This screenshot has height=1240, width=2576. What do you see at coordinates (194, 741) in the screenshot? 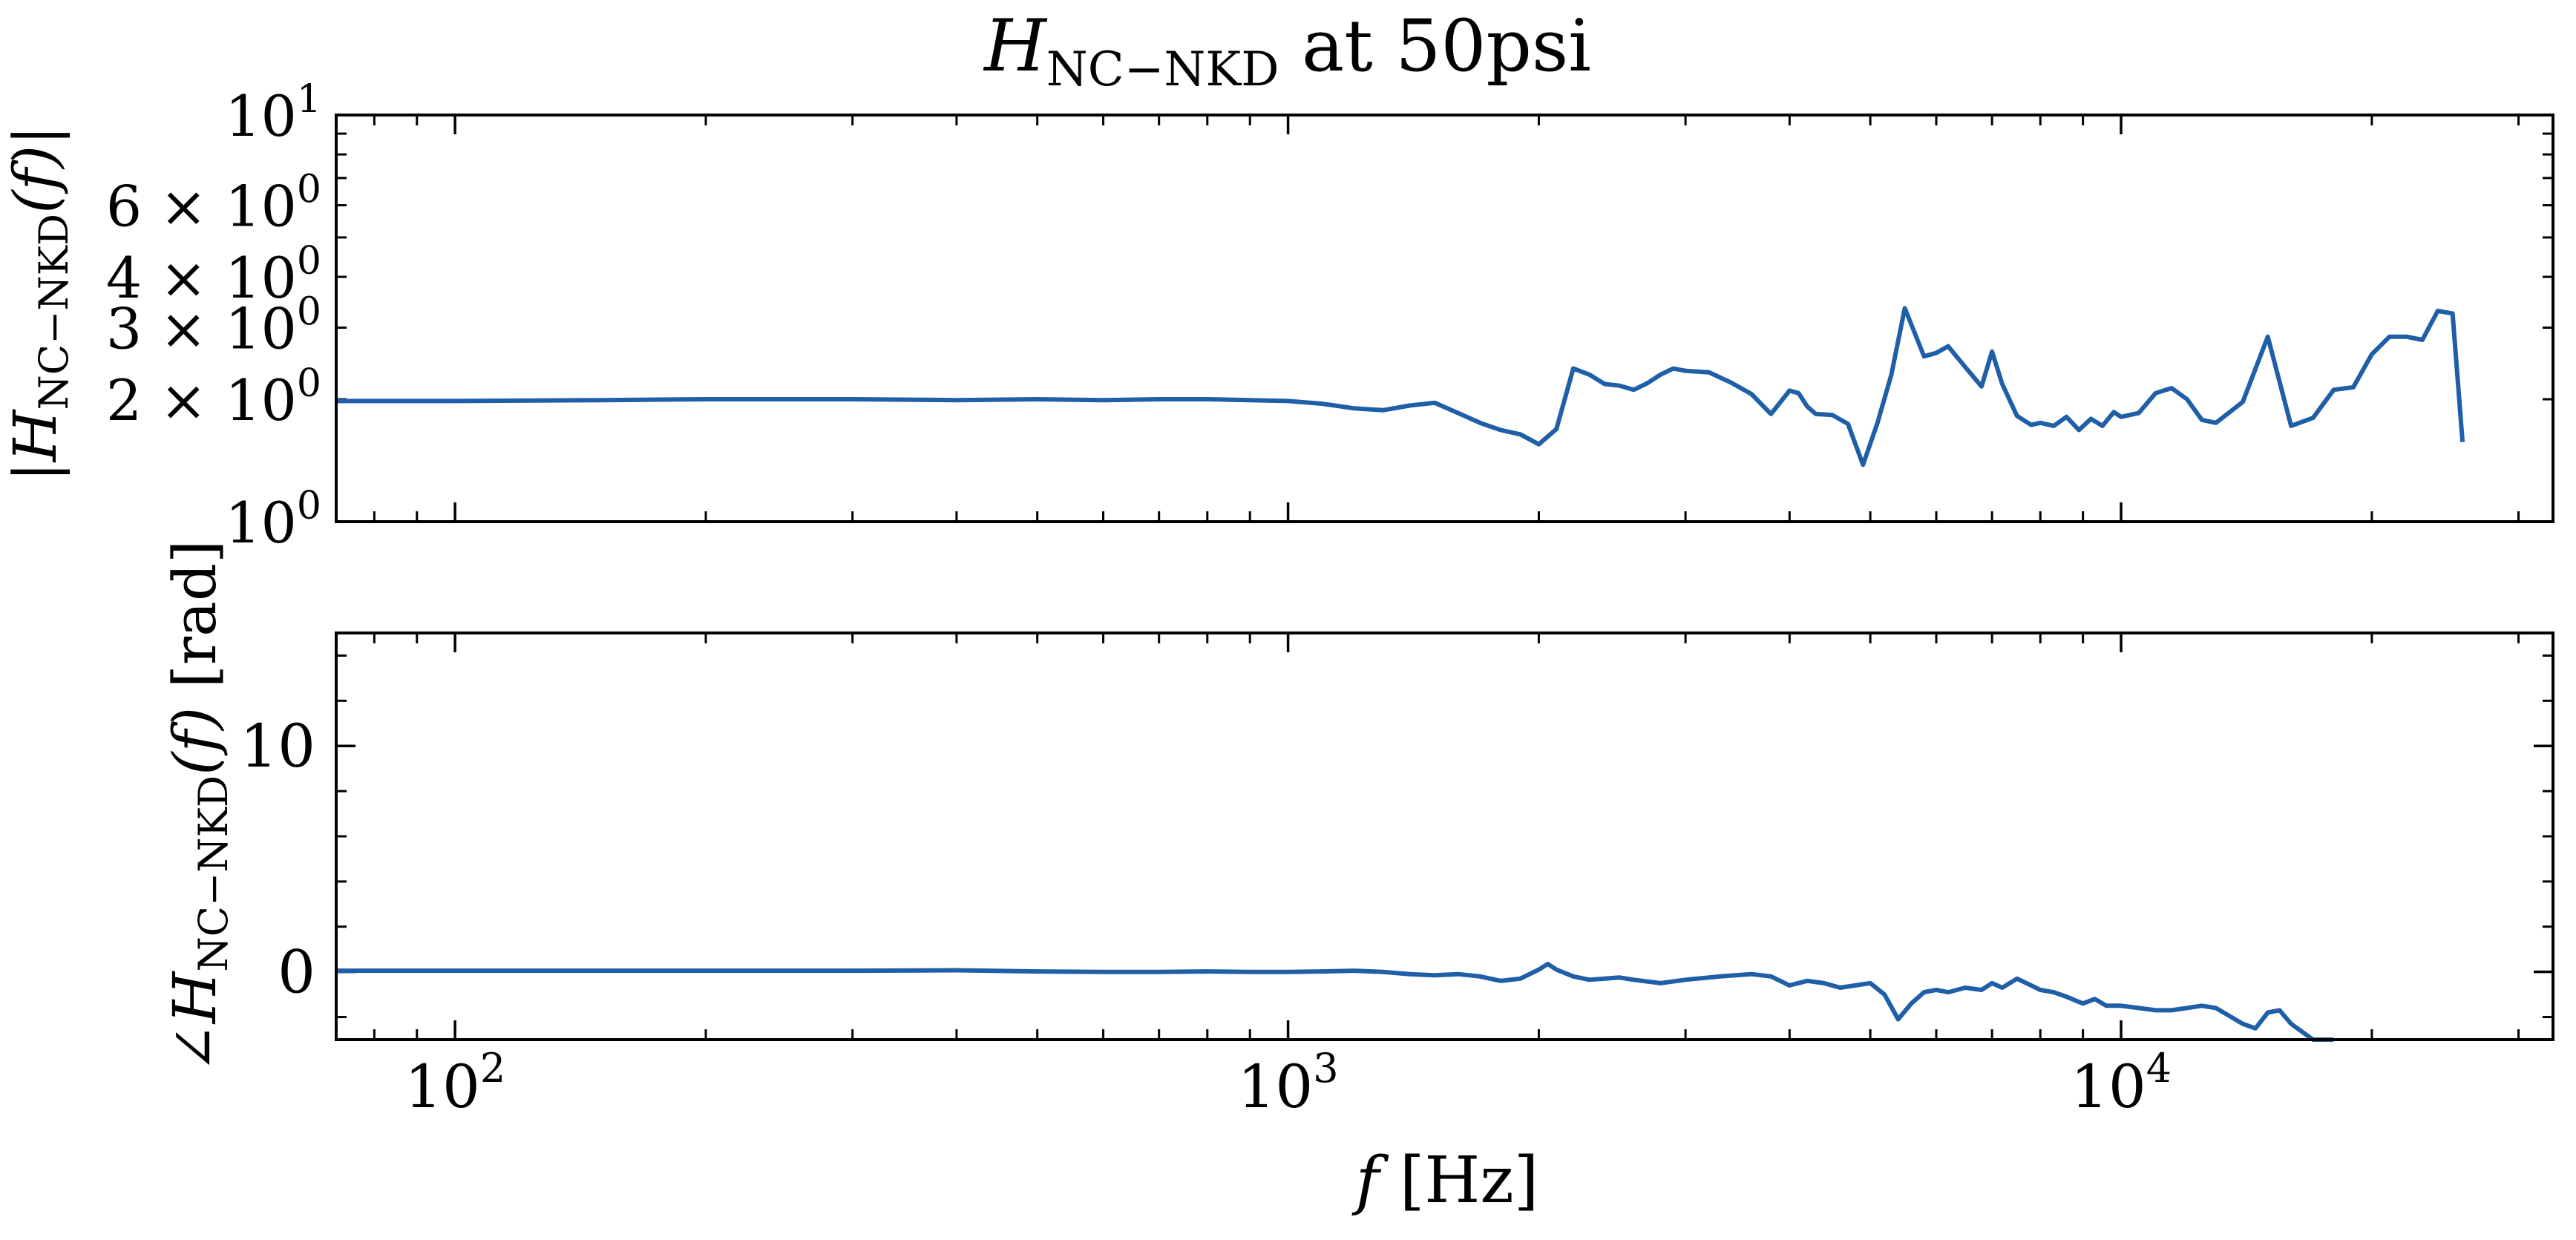
I see `phase-ylabel-arg: (f)` at bounding box center [194, 741].